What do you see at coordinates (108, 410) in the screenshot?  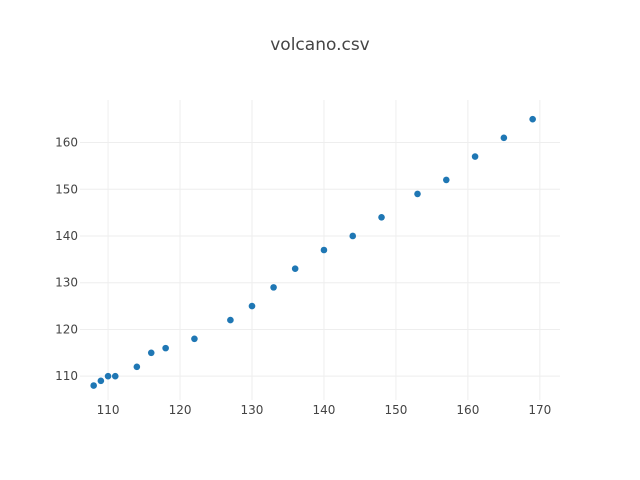 I see `x-tick-label: 110` at bounding box center [108, 410].